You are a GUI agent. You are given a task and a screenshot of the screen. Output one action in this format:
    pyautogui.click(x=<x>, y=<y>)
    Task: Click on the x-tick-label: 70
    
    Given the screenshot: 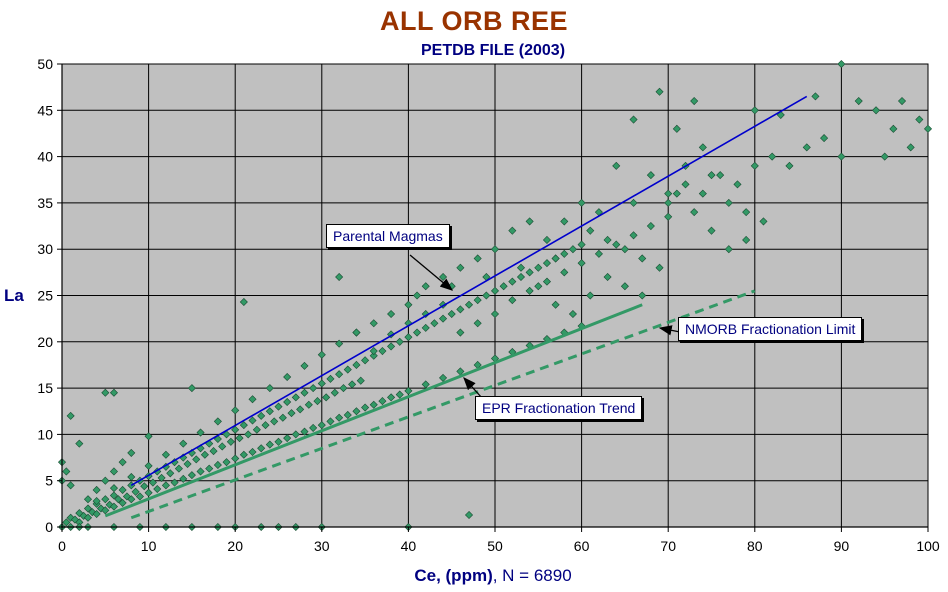 What is the action you would take?
    pyautogui.click(x=668, y=546)
    